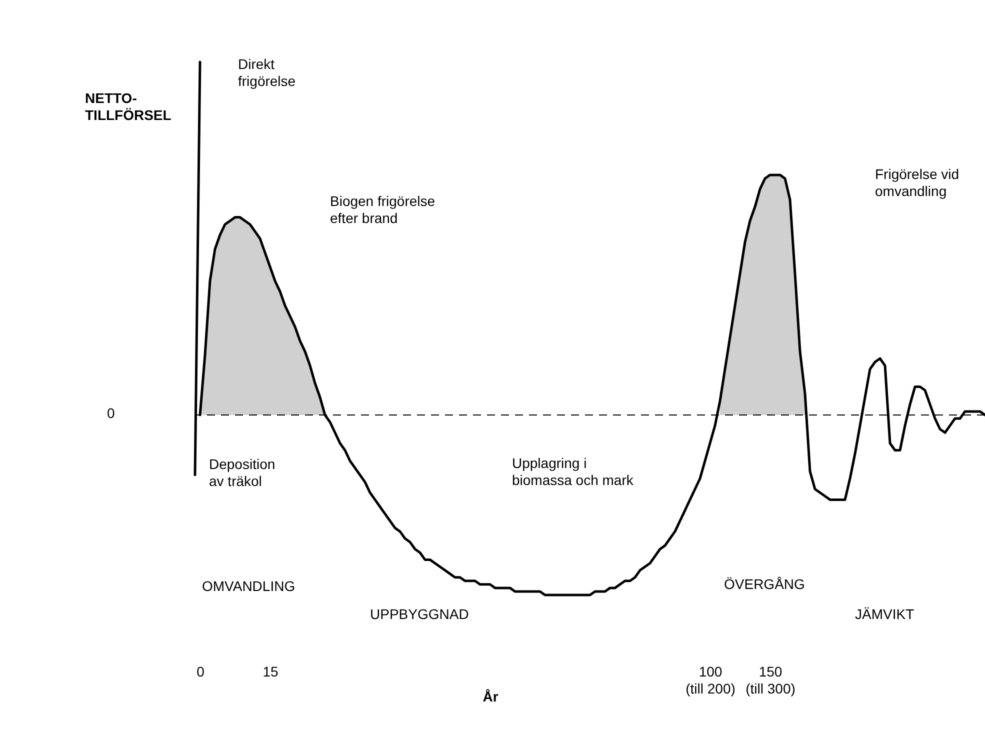 This screenshot has height=736, width=985. Describe the element at coordinates (111, 413) in the screenshot. I see `text: 0` at that location.